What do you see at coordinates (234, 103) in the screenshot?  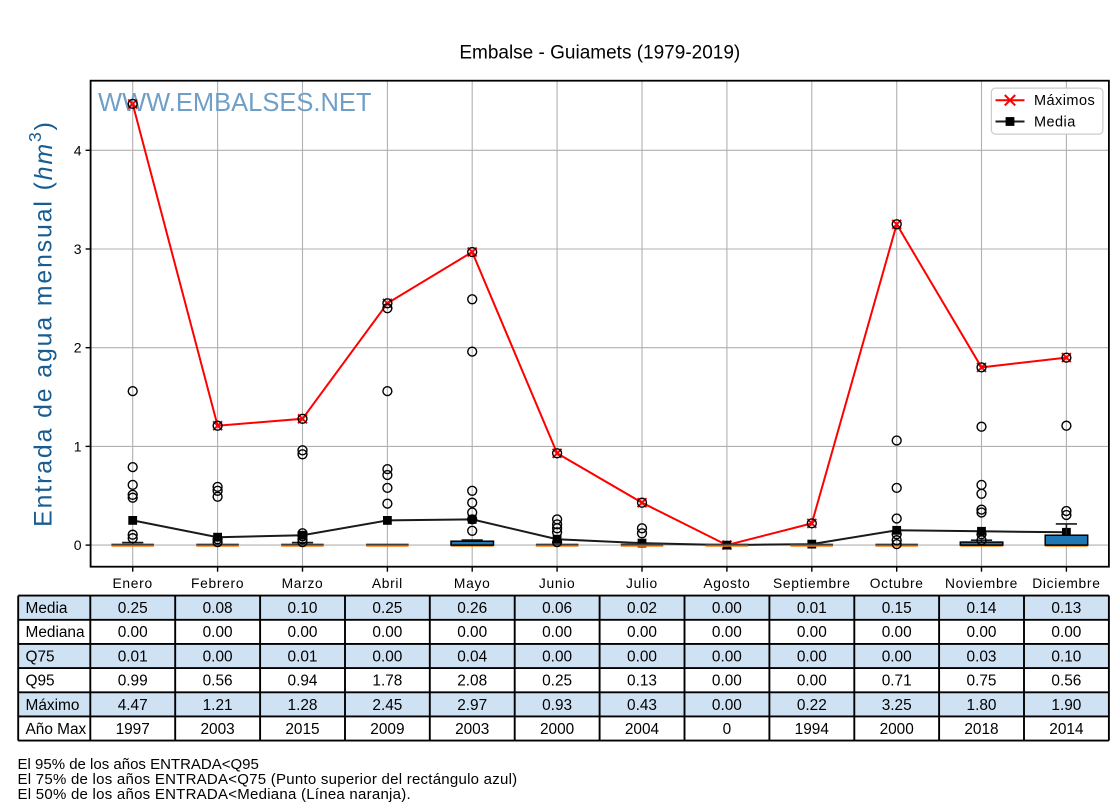 I see `svg-text: WWW.EMBALSES.NET` at bounding box center [234, 103].